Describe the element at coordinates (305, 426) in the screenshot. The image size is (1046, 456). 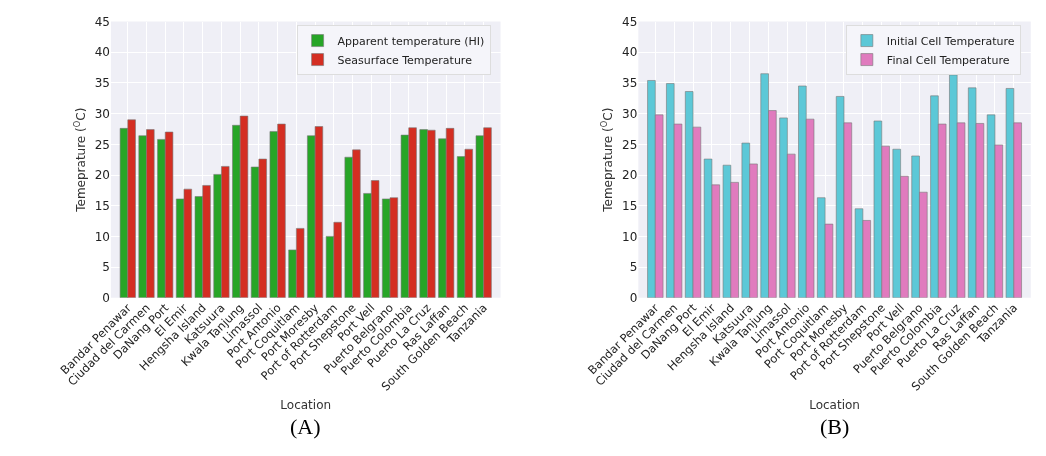
I see `text: (A)` at that location.